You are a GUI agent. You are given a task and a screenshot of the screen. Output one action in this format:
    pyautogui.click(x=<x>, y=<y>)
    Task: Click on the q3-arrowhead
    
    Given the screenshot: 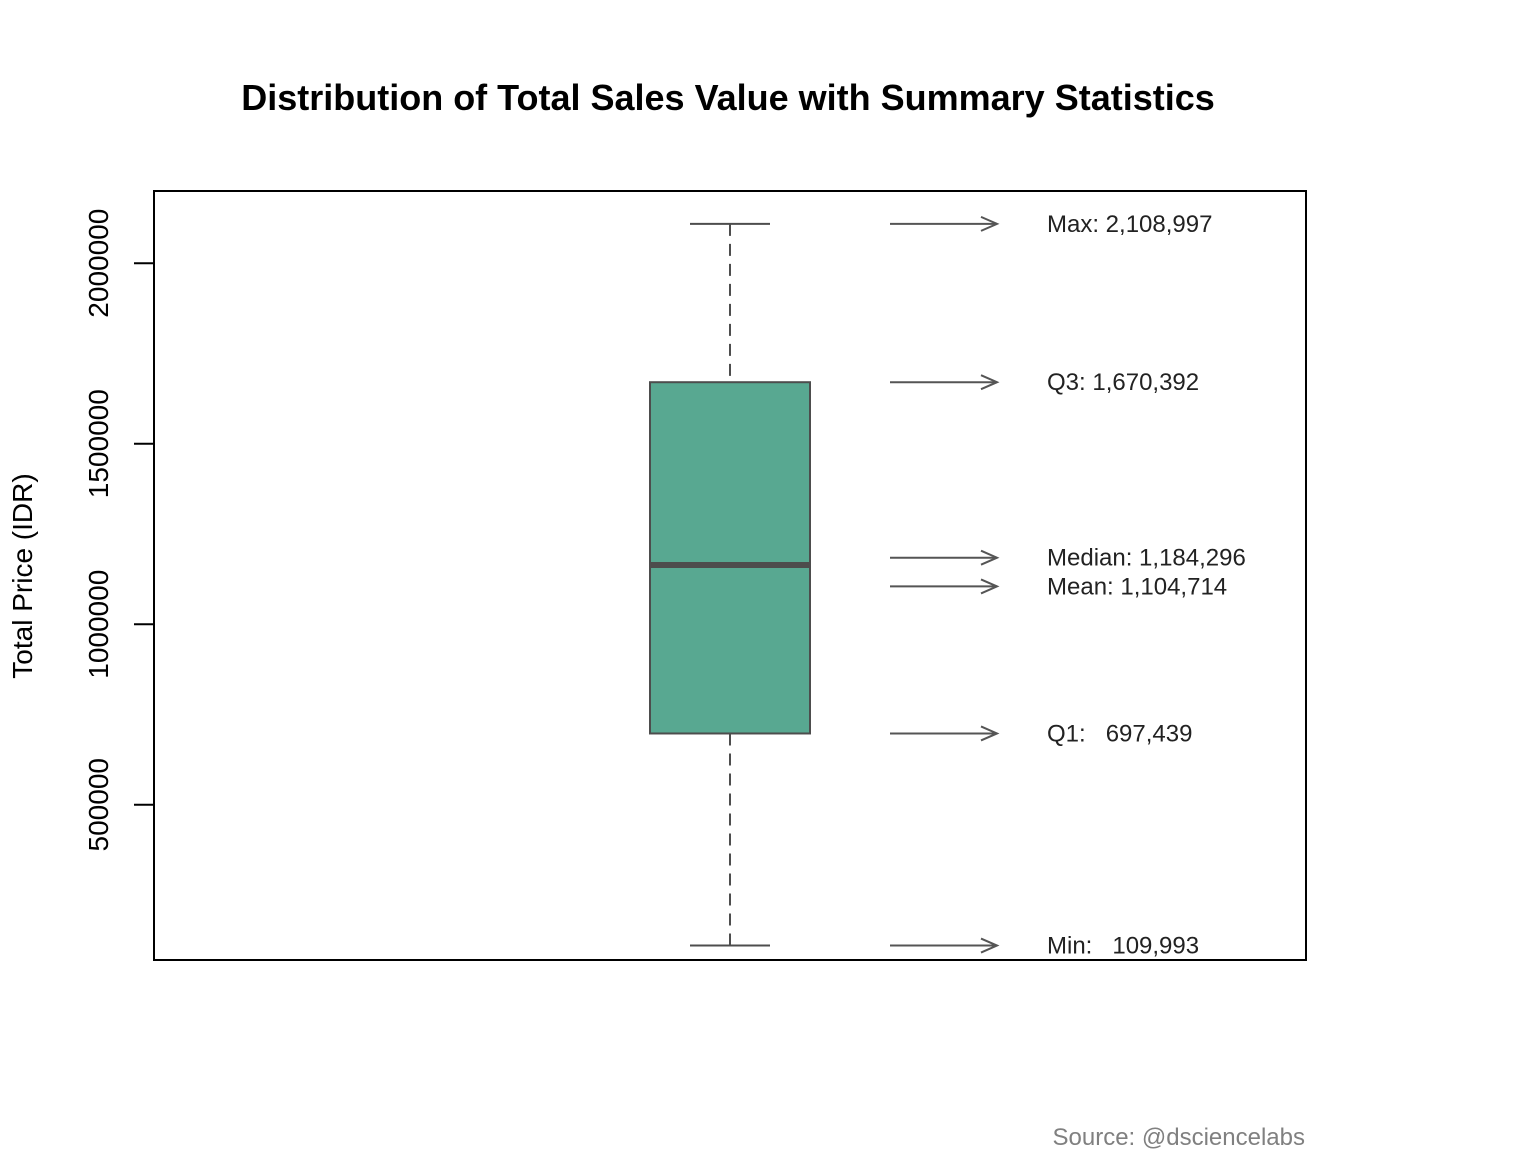 What is the action you would take?
    pyautogui.click(x=990, y=382)
    